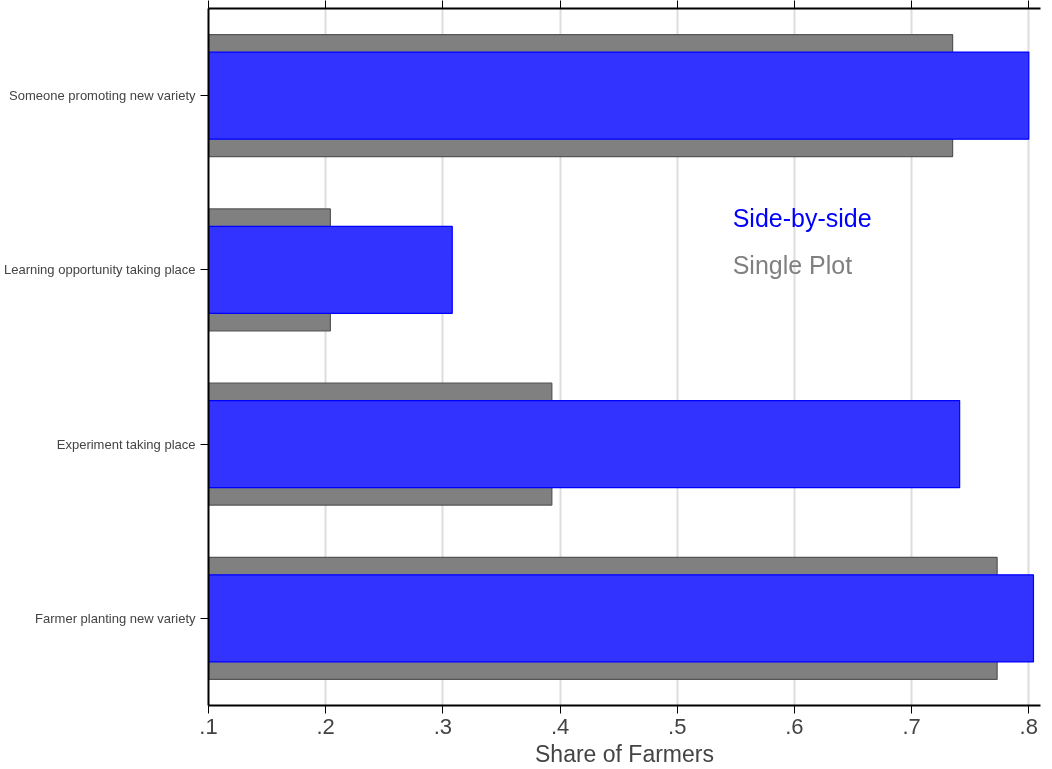 The image size is (1052, 769). What do you see at coordinates (208, 726) in the screenshot?
I see `x-tick-label: .1` at bounding box center [208, 726].